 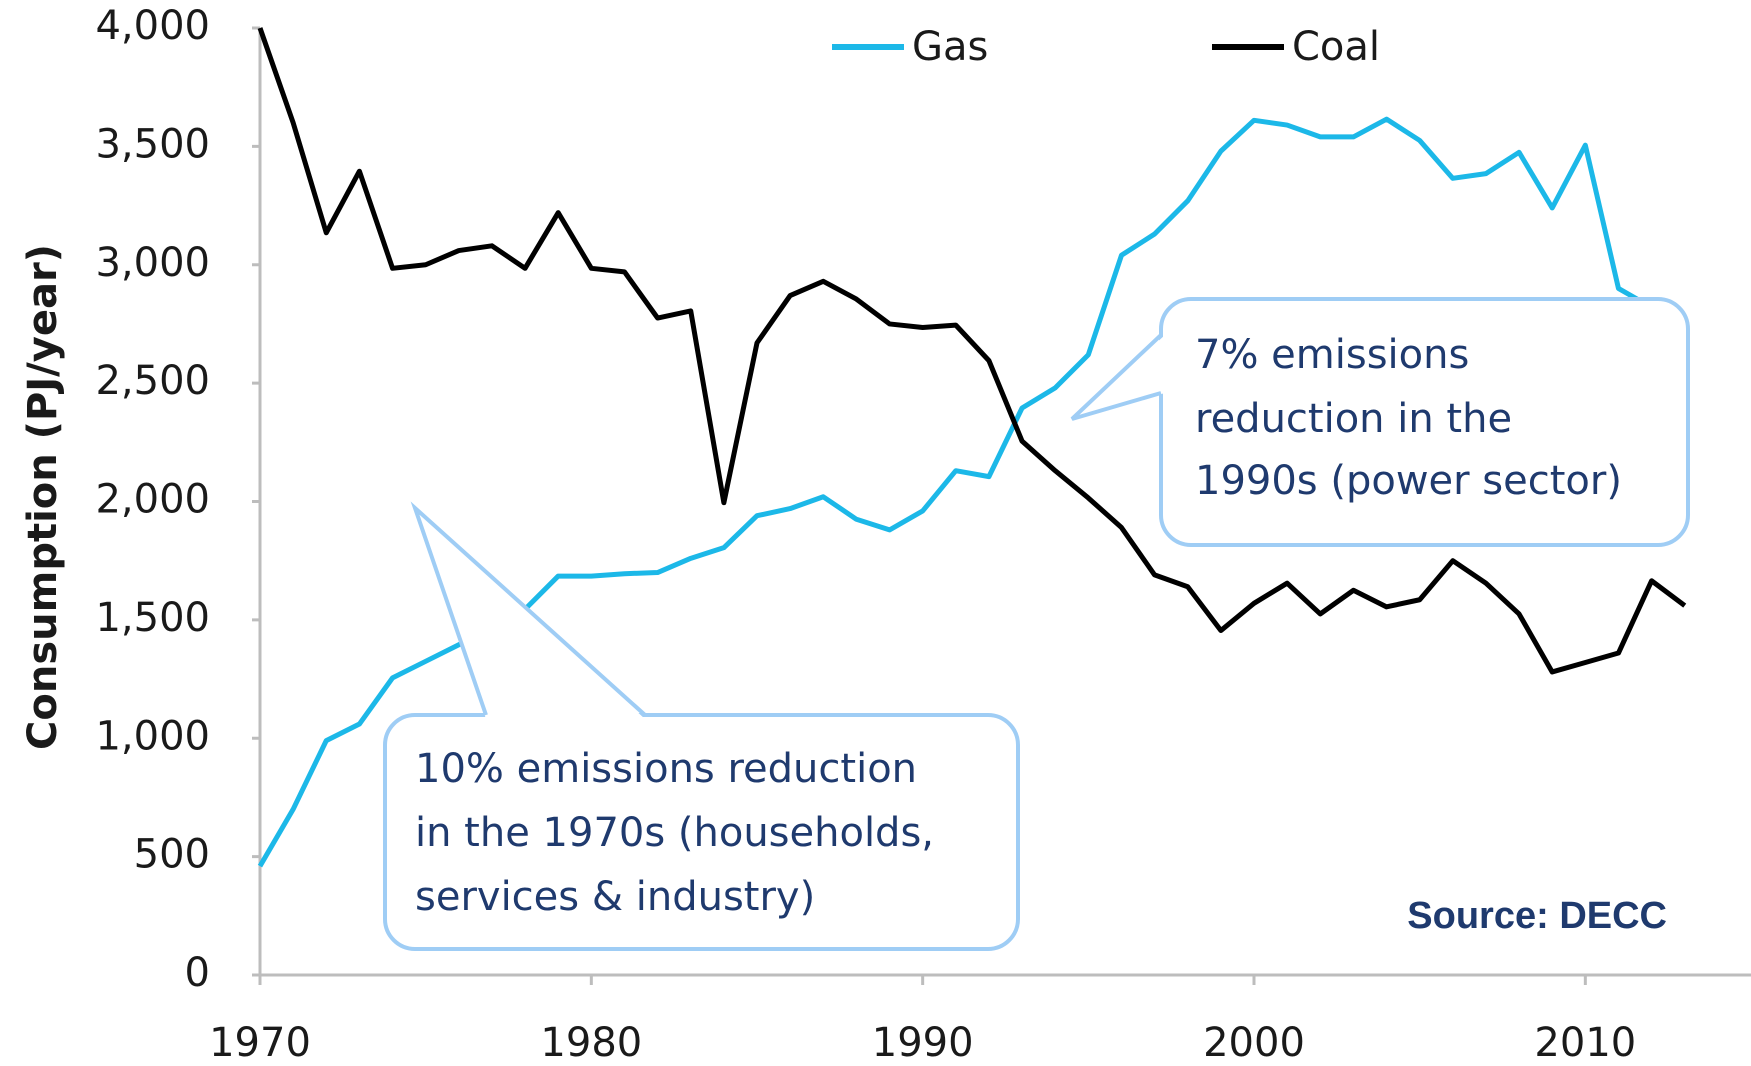 What do you see at coordinates (152, 736) in the screenshot?
I see `y-tick-label: 1,000` at bounding box center [152, 736].